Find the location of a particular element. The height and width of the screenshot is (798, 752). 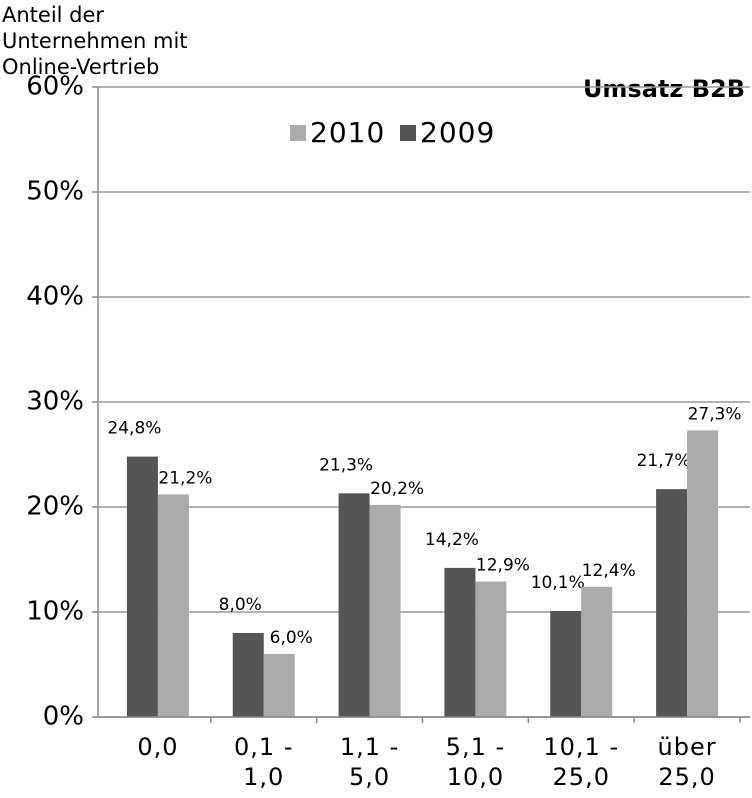

legend-label: 2010 is located at coordinates (347, 132).